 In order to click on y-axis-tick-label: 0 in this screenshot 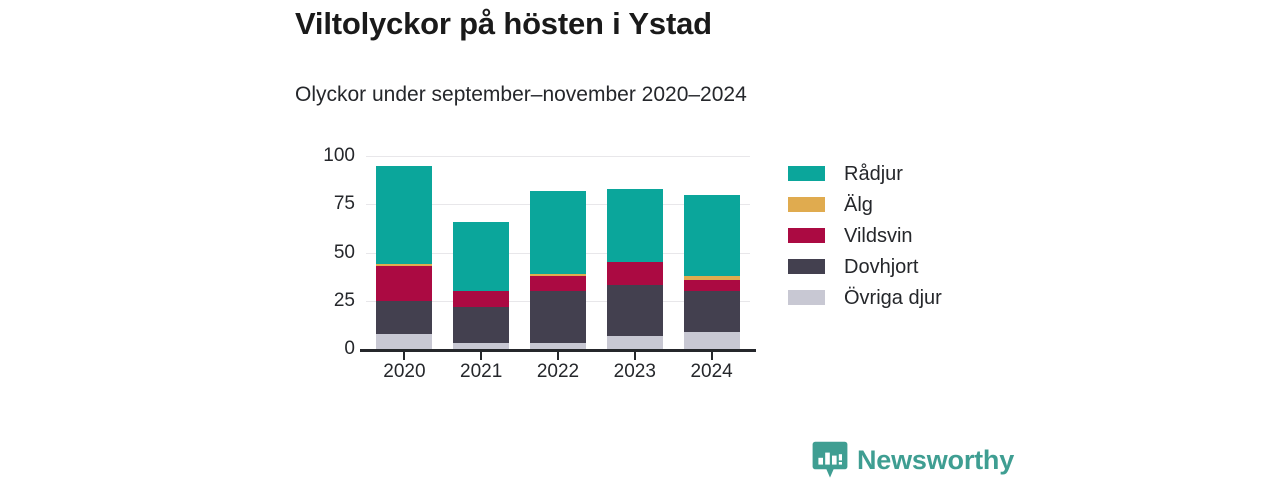, I will do `click(349, 348)`.